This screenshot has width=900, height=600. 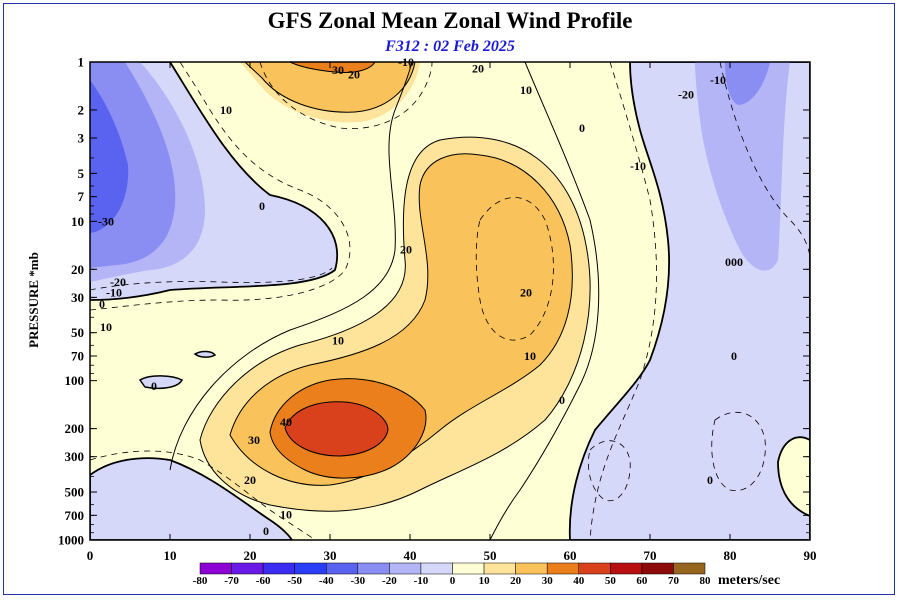 I want to click on contour-label: -30, so click(x=106, y=221).